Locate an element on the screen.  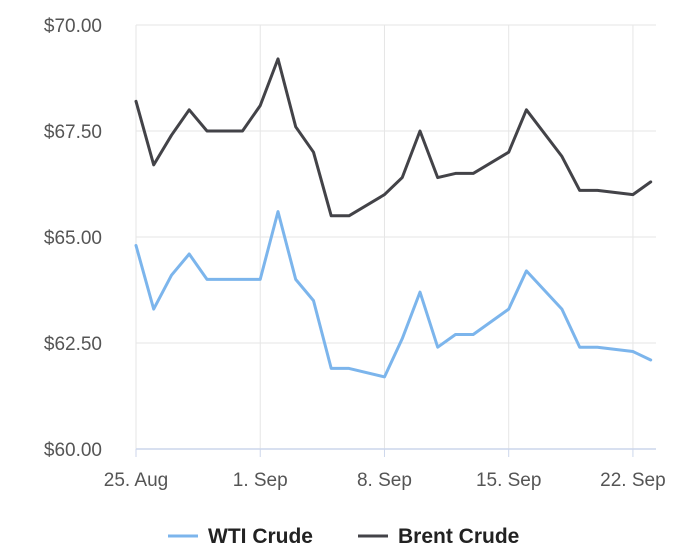
y-tick-label: $62.50 is located at coordinates (73, 344).